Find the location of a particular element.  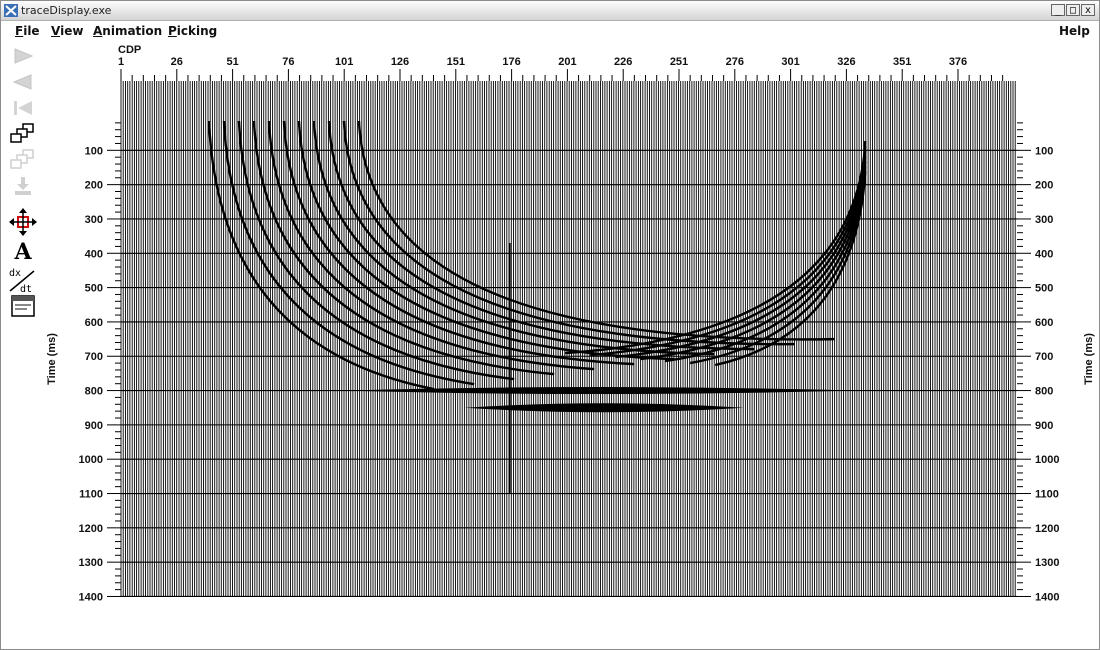

menu-picking-label: icking is located at coordinates (197, 31).